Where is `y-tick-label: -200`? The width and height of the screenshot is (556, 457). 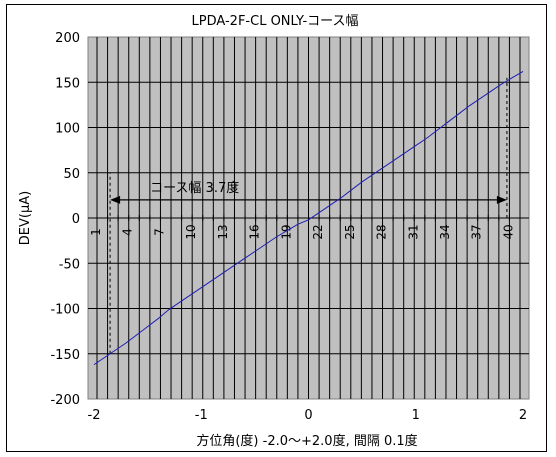 y-tick-label: -200 is located at coordinates (65, 400).